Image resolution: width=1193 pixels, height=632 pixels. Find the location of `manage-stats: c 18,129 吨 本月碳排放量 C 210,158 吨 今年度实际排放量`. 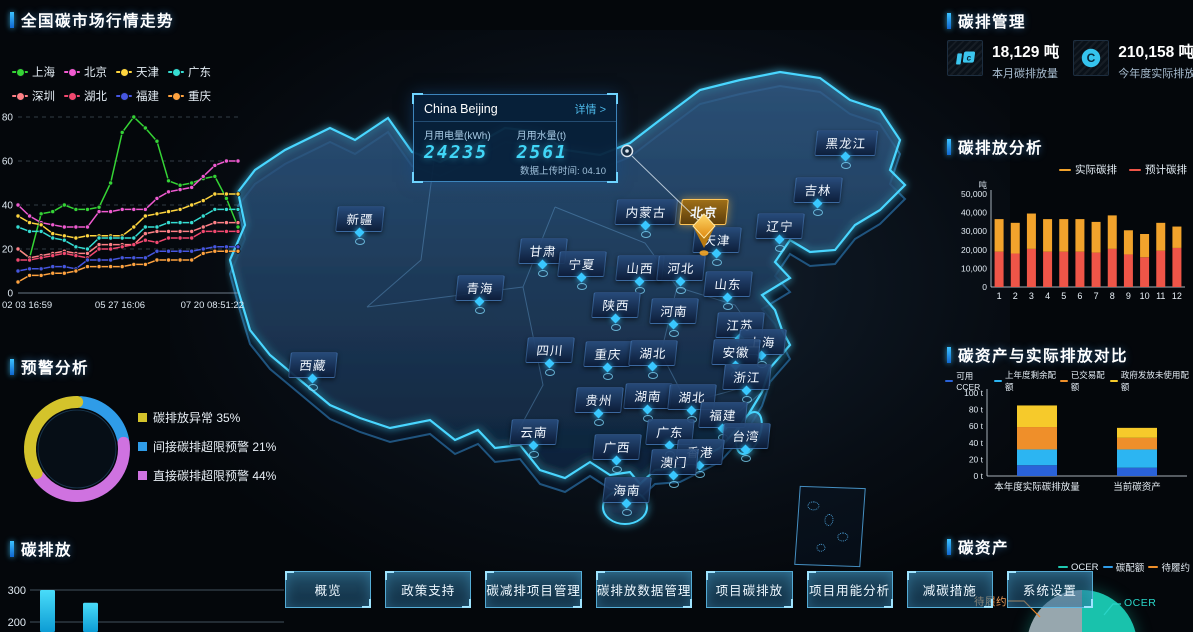

manage-stats: c 18,129 吨 本月碳排放量 C 210,158 吨 今年度实际排放量 is located at coordinates (1070, 60).